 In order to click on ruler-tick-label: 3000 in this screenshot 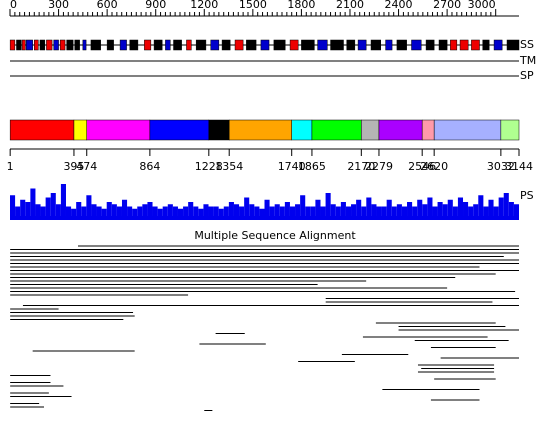, I will do `click(482, 5)`.